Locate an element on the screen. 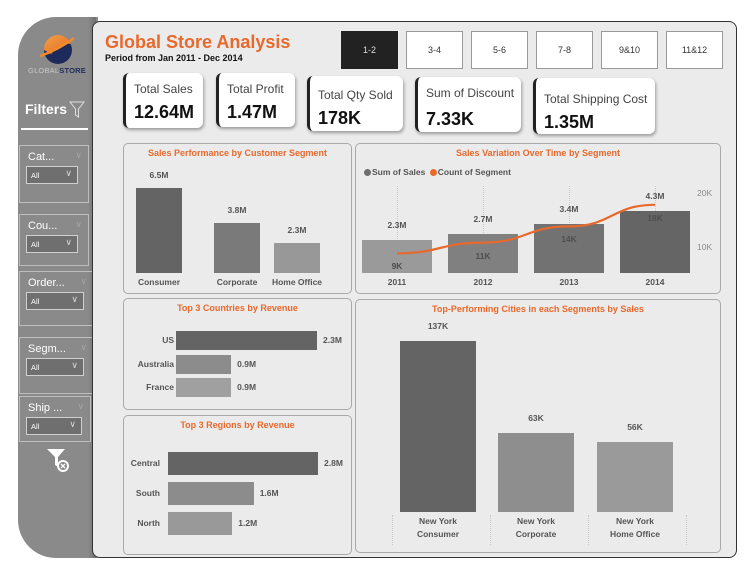 This screenshot has width=756, height=576. page-button-11-12: 11&12 is located at coordinates (694, 50).